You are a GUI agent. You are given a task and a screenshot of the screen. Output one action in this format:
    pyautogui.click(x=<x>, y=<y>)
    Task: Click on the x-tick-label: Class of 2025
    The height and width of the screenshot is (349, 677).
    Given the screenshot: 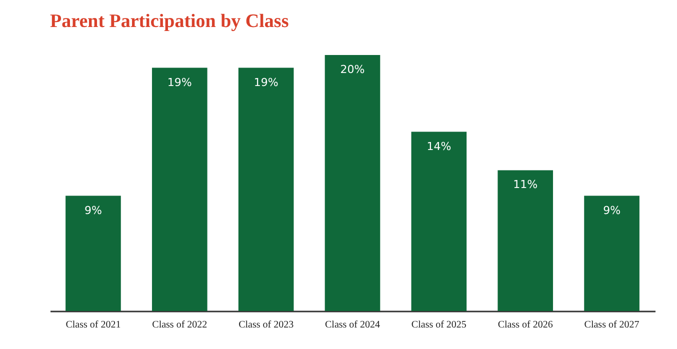 What is the action you would take?
    pyautogui.click(x=438, y=325)
    